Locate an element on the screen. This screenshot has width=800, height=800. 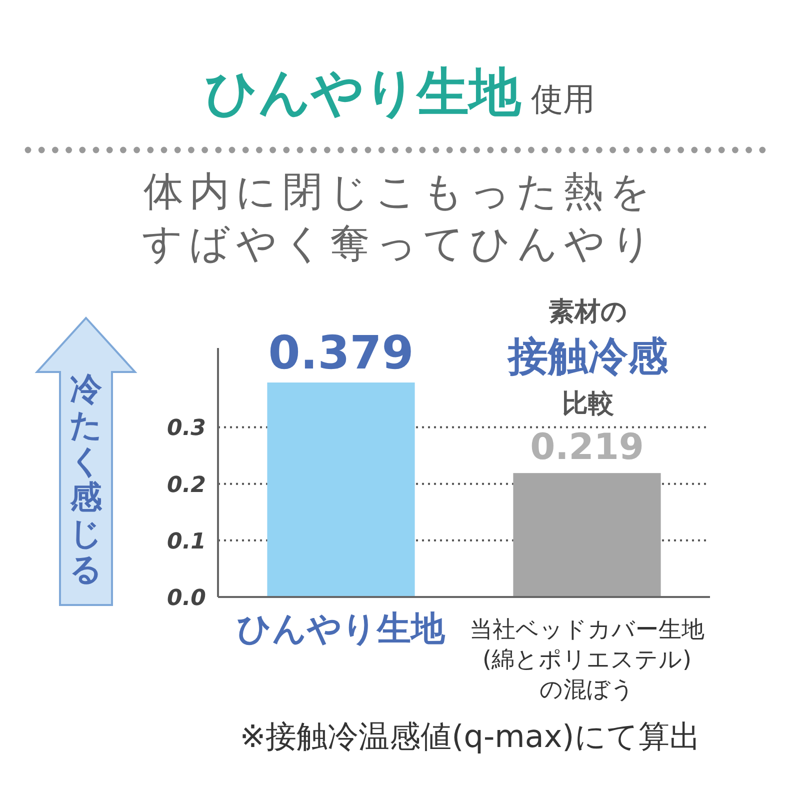
y-tick-label: 0.1 is located at coordinates (186, 541).